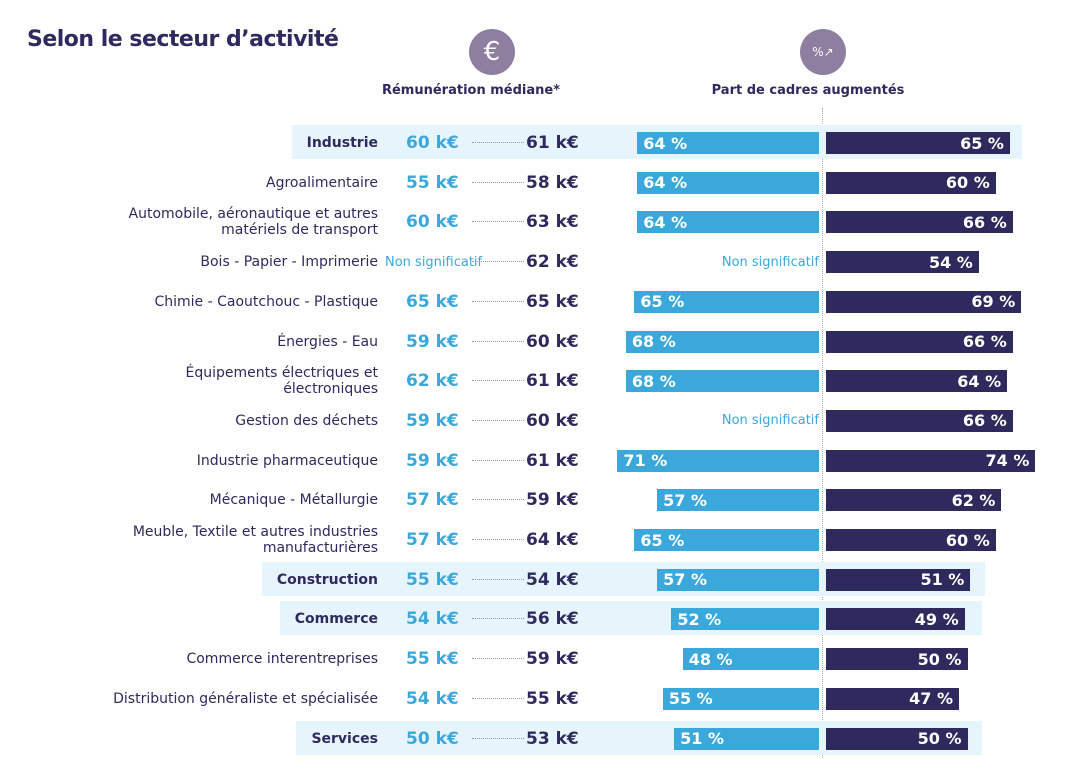 The width and height of the screenshot is (1067, 761). I want to click on salary-value-right: 59 k€, so click(552, 500).